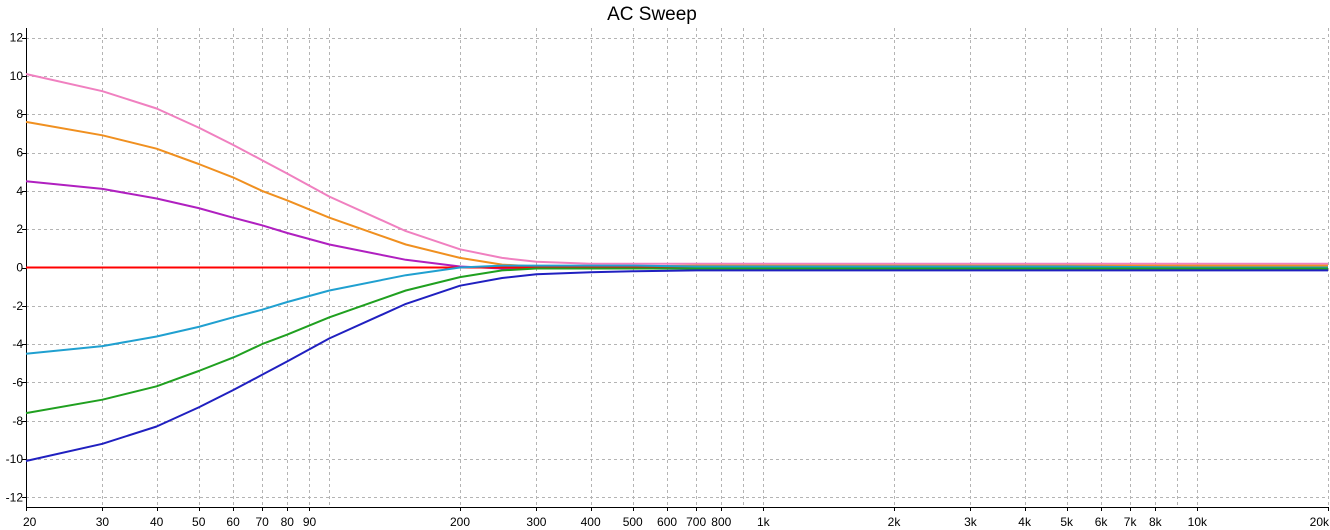 The width and height of the screenshot is (1330, 530). I want to click on x-tick-label: 500, so click(633, 522).